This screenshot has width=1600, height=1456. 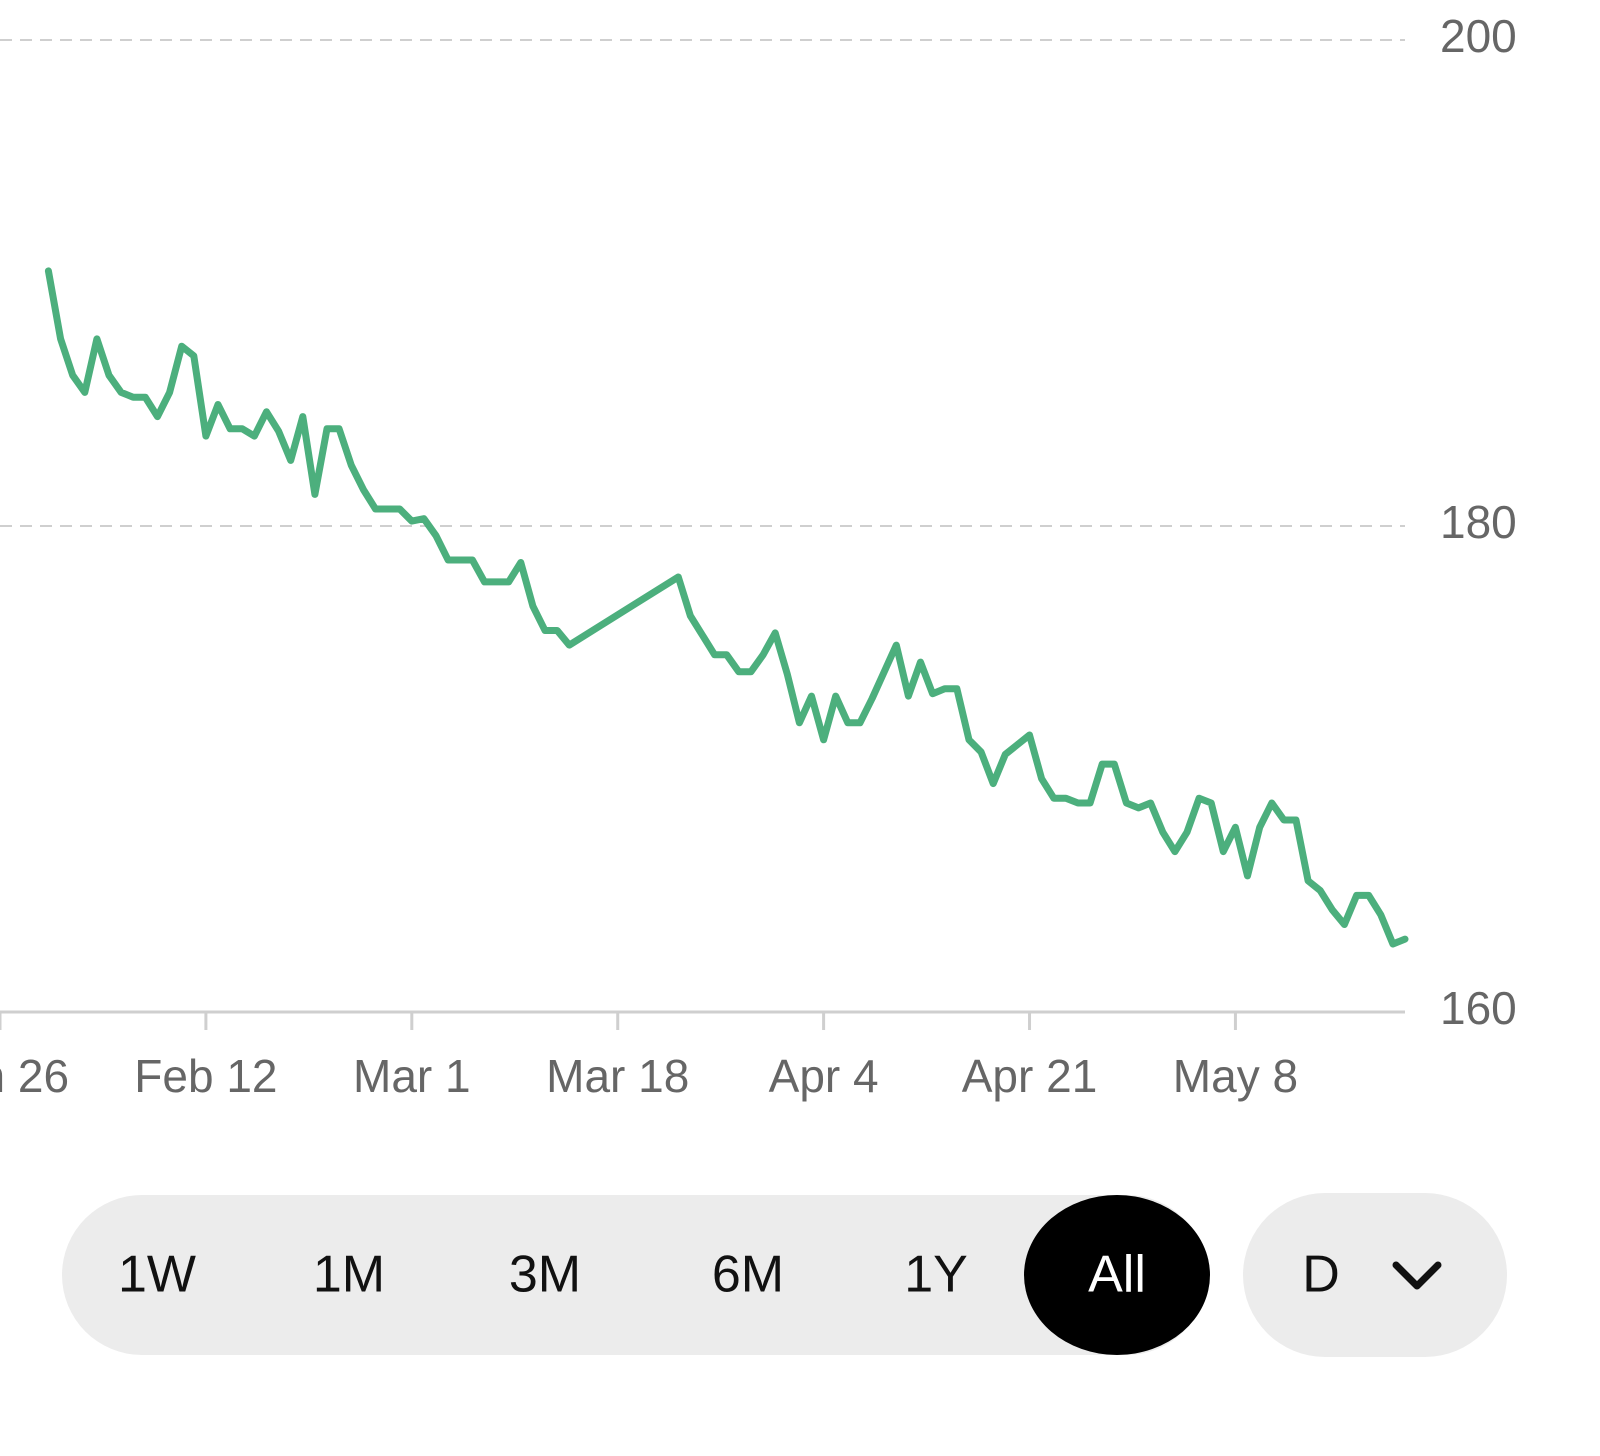 I want to click on range-button: All, so click(x=1117, y=1275).